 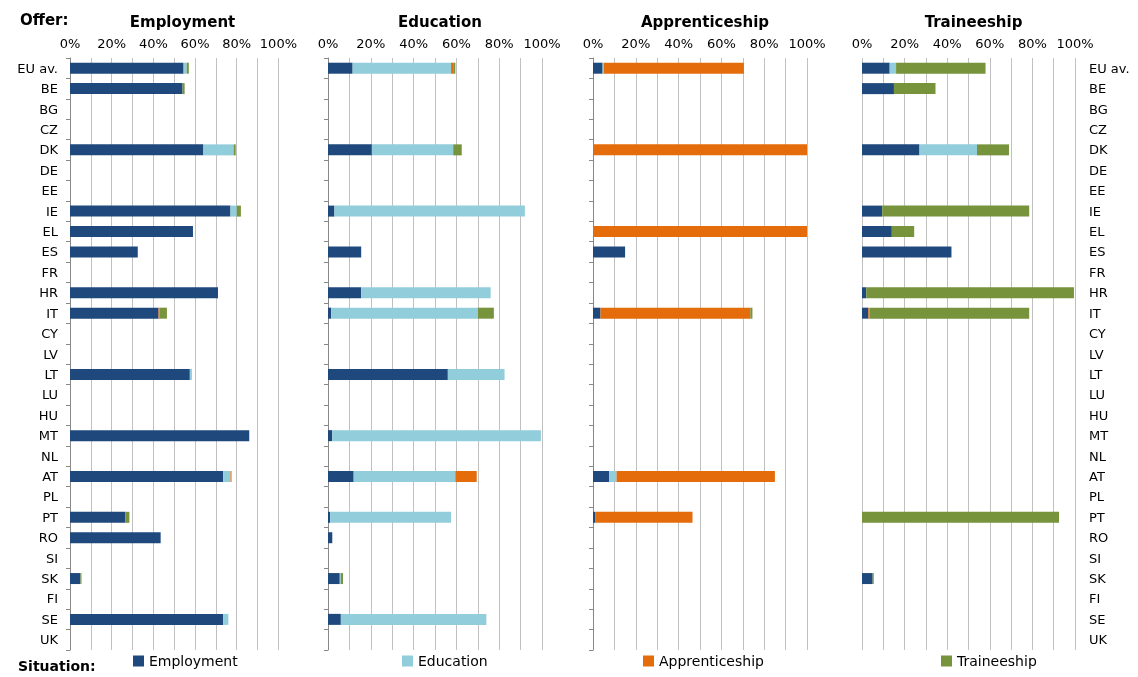 What do you see at coordinates (440, 21) in the screenshot?
I see `chart-title: Education` at bounding box center [440, 21].